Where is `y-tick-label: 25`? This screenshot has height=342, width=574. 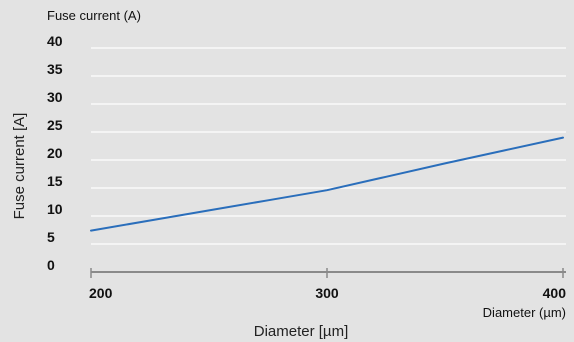
y-tick-label: 25 is located at coordinates (55, 125).